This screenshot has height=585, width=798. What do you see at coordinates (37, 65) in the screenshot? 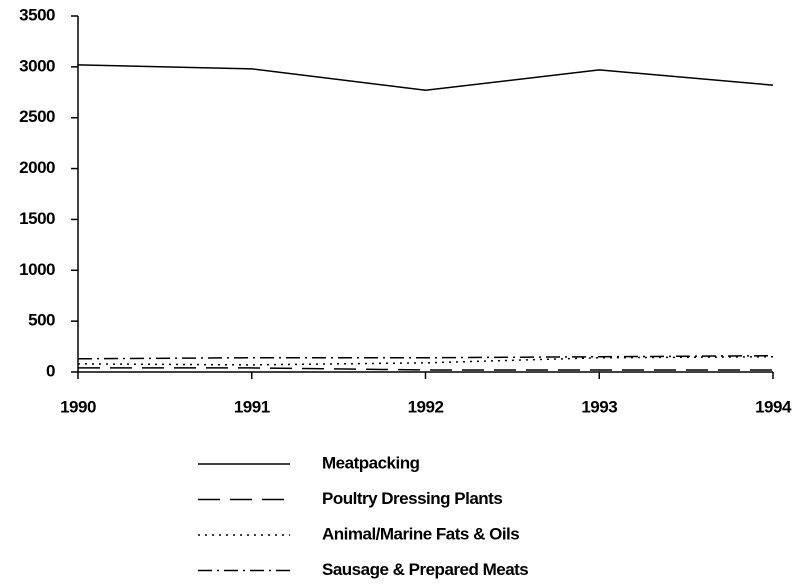
I see `y-tick-label: 3000` at bounding box center [37, 65].